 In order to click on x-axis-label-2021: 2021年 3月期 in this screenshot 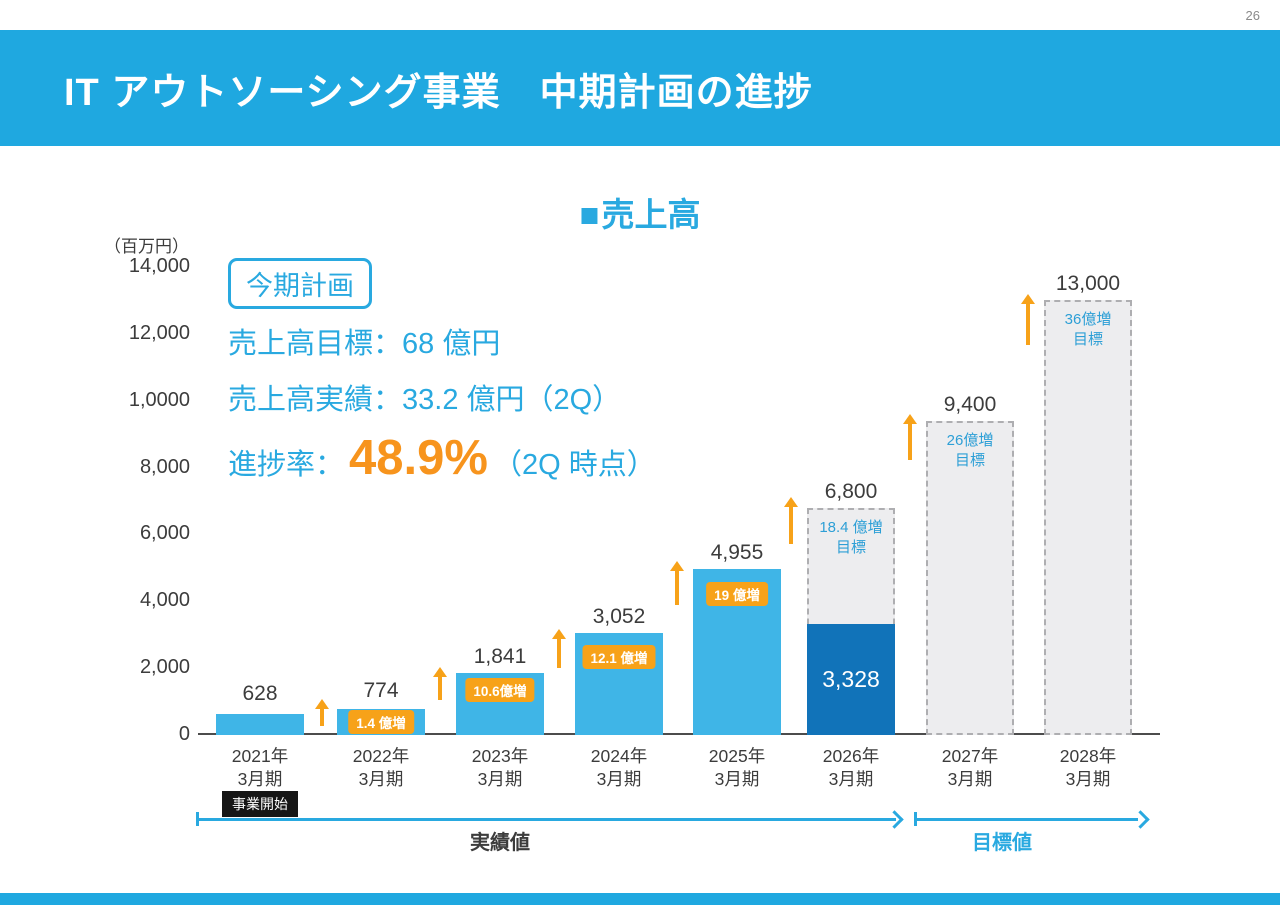, I will do `click(260, 767)`.